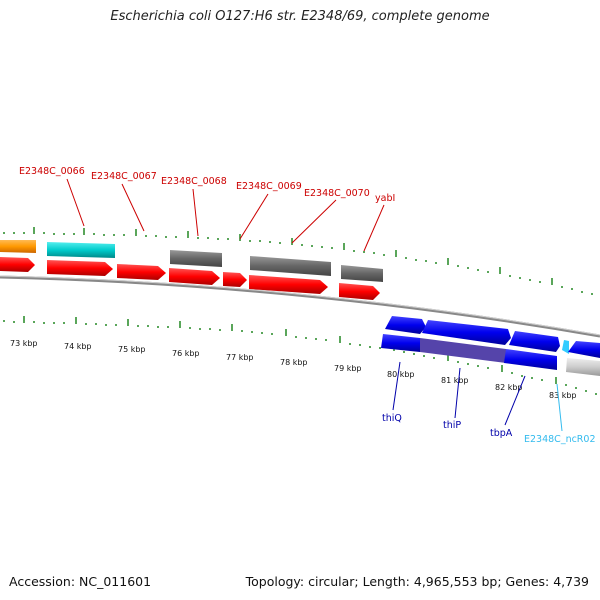  What do you see at coordinates (294, 362) in the screenshot?
I see `scale-label: 78 kbp` at bounding box center [294, 362].